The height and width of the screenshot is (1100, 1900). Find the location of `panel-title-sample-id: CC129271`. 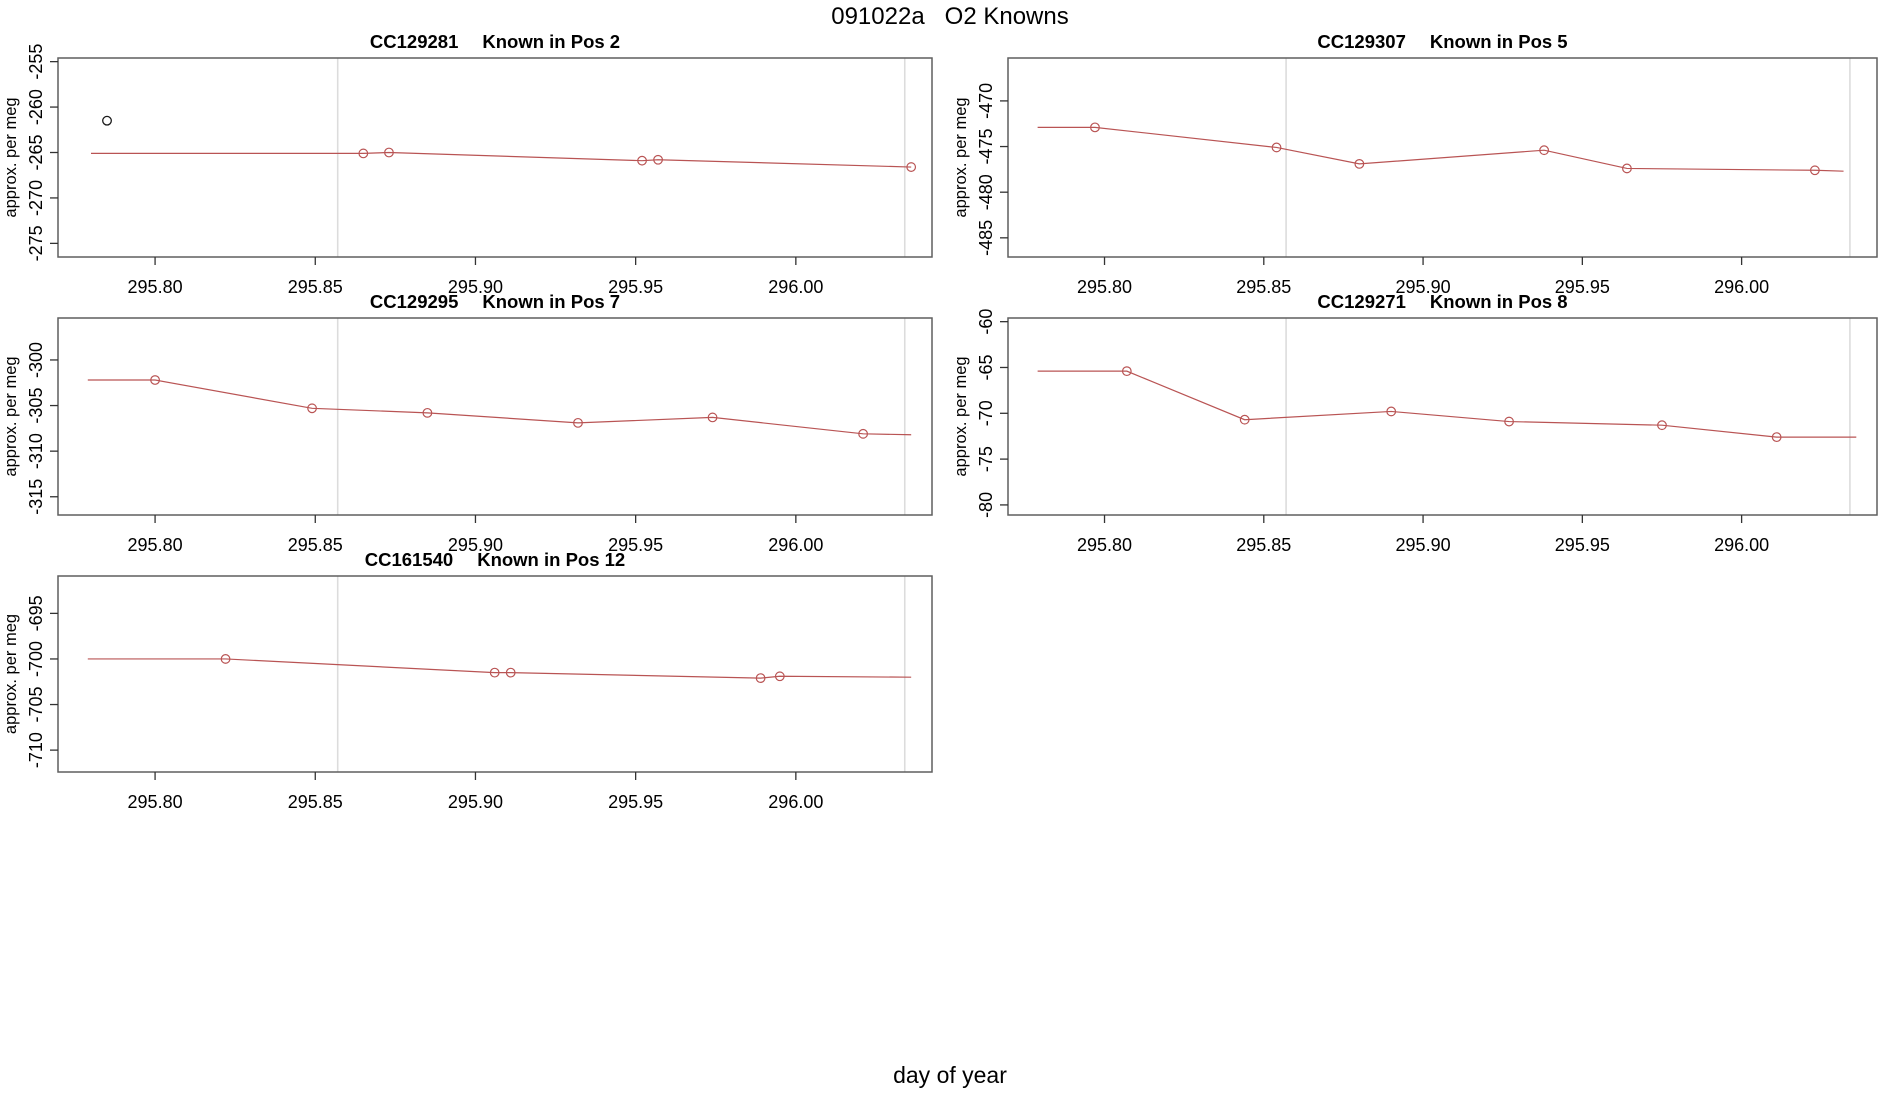

panel-title-sample-id: CC129271 is located at coordinates (1361, 301).